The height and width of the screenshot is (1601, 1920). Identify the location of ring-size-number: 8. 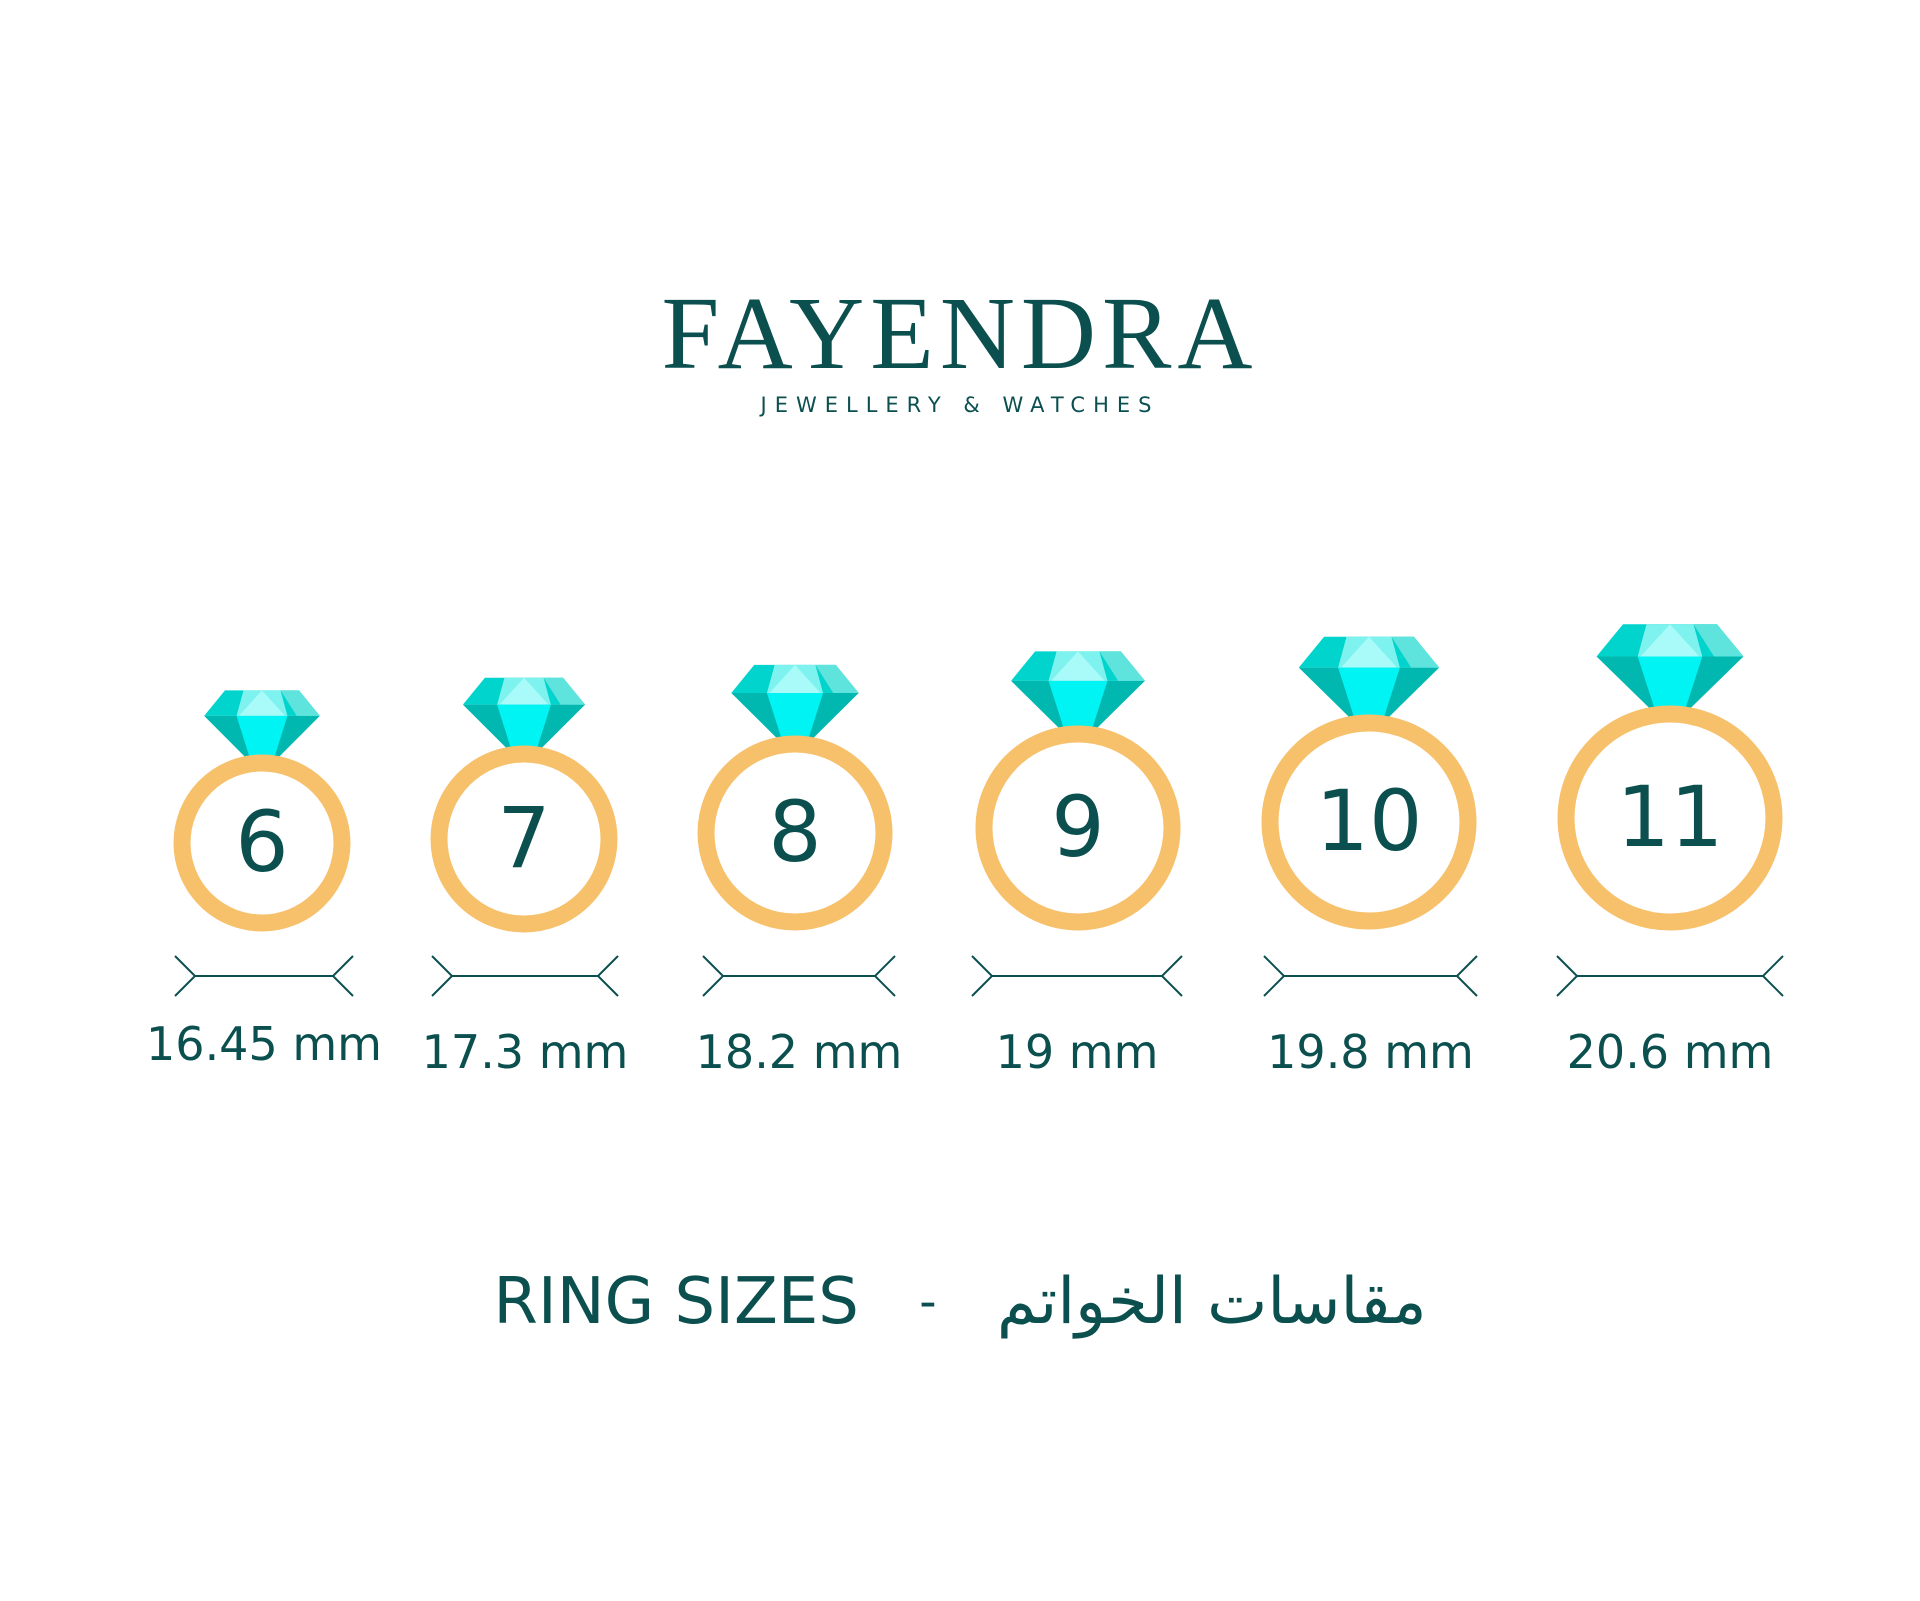
(794, 832).